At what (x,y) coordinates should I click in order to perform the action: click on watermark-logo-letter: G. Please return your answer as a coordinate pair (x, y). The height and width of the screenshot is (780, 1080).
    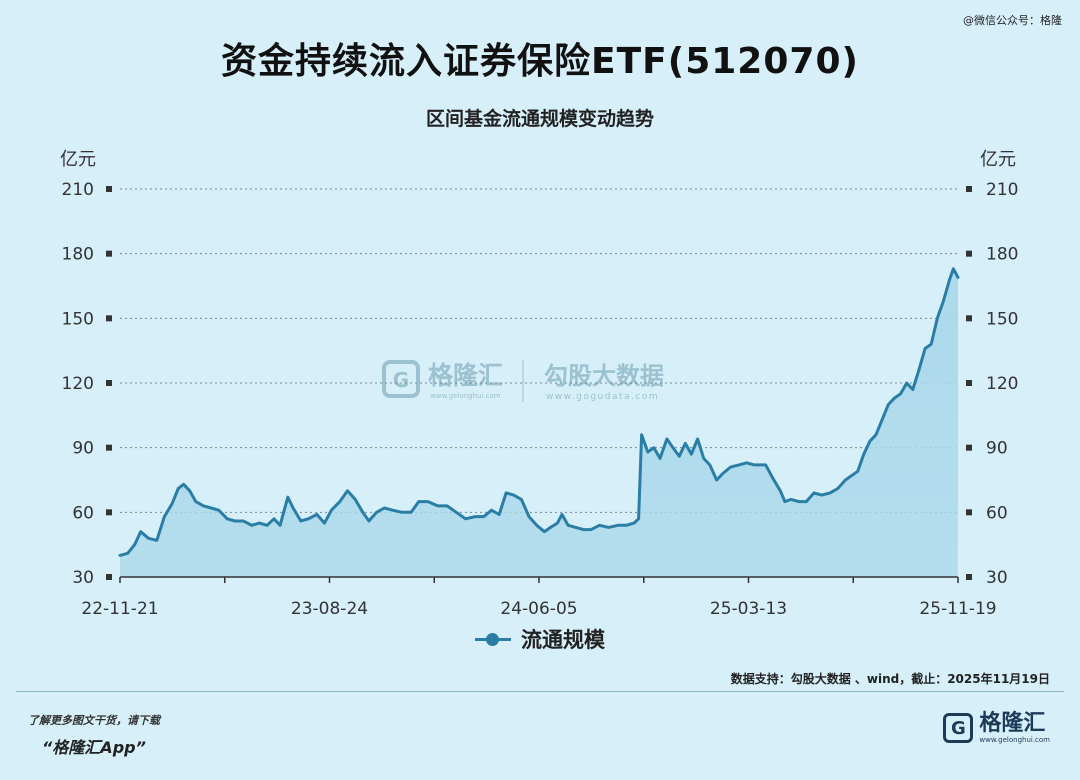
    Looking at the image, I should click on (401, 380).